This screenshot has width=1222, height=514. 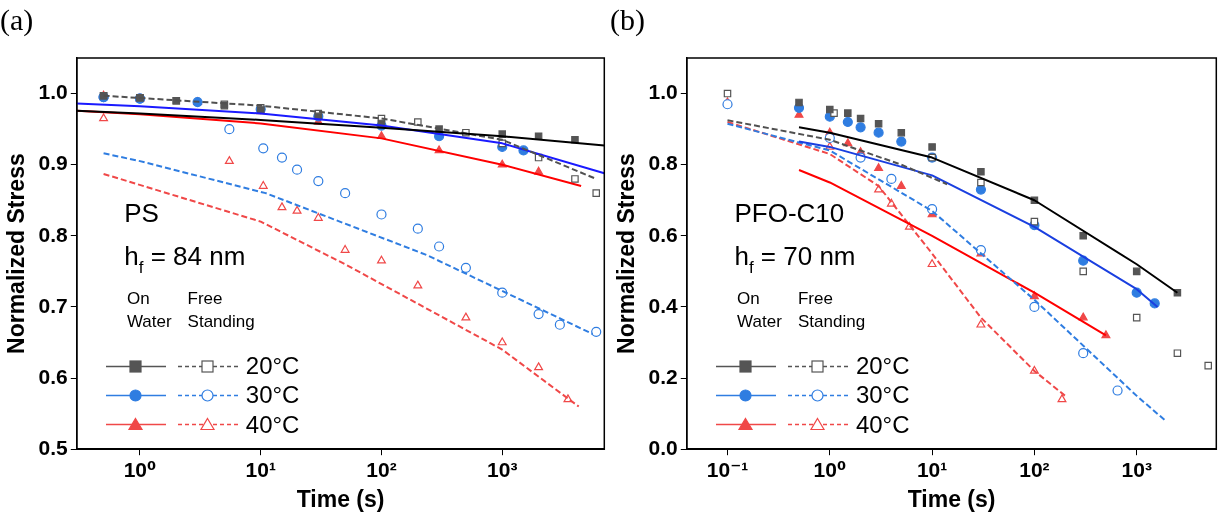 I want to click on y-tick-label: 0.5, so click(x=53, y=447).